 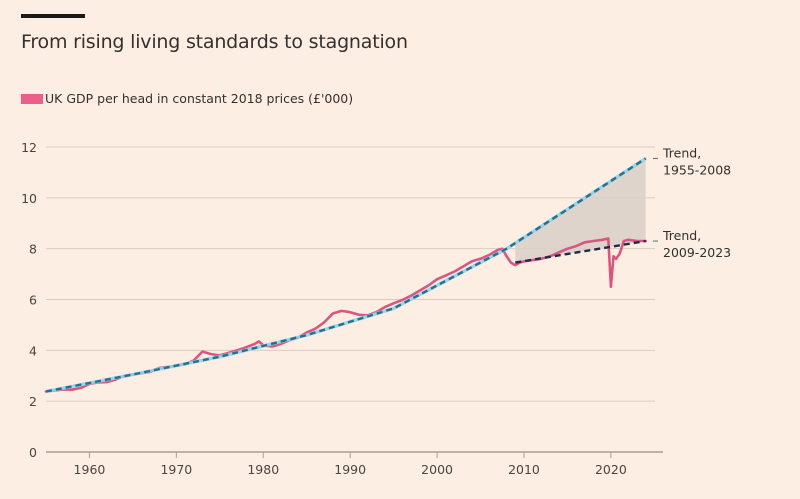 I want to click on trend-gap-shading, so click(x=580, y=210).